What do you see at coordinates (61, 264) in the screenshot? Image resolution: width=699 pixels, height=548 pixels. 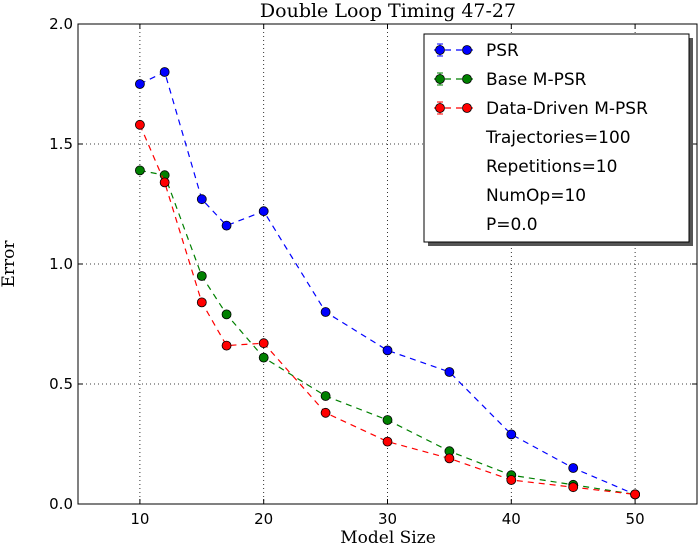 I see `y-tick-label: 1.0` at bounding box center [61, 264].